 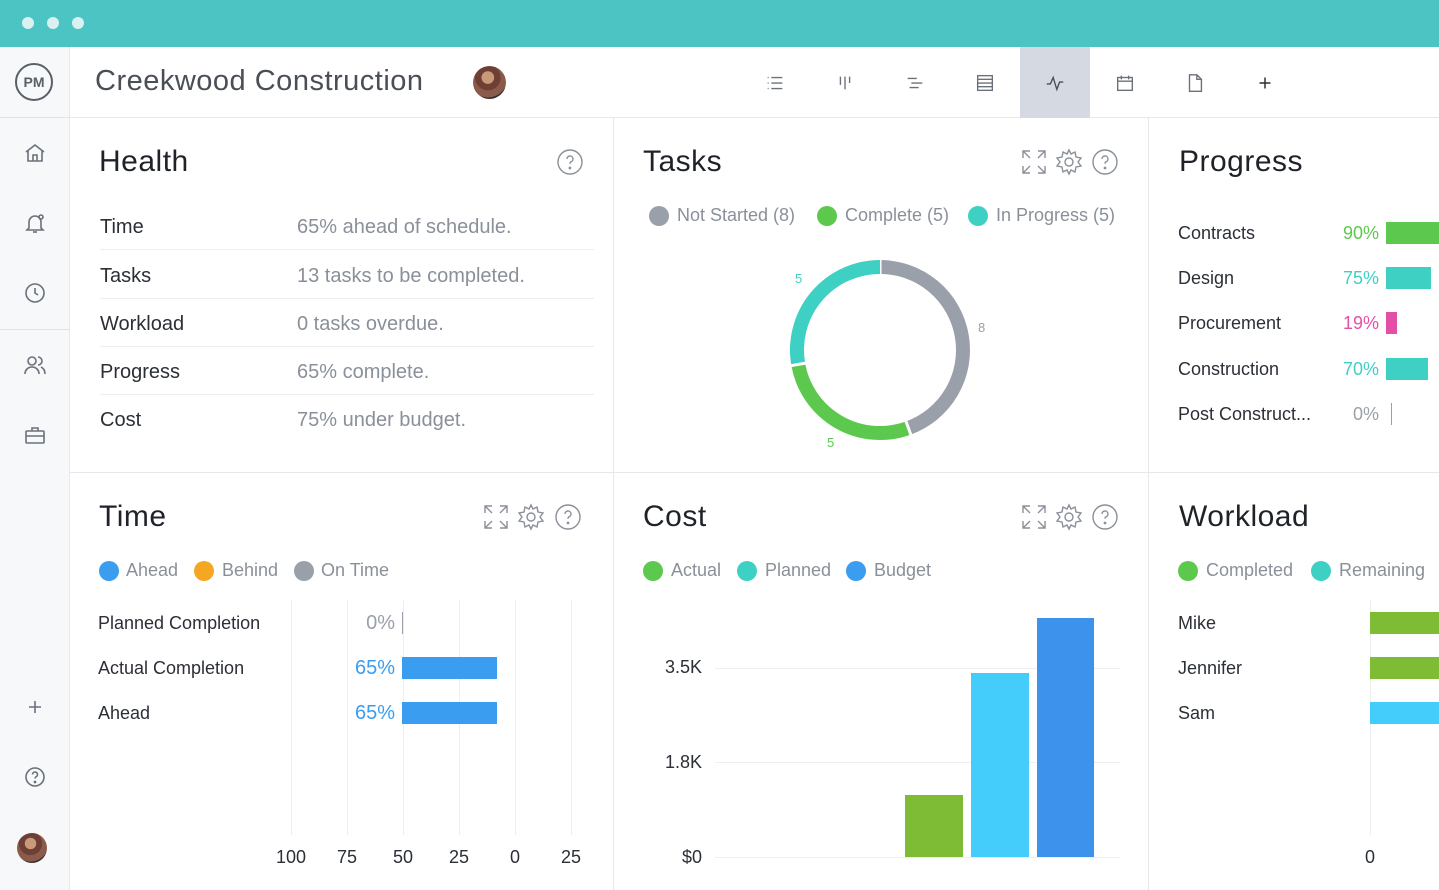 I want to click on y-tick-label: 3.5K, so click(x=683, y=667).